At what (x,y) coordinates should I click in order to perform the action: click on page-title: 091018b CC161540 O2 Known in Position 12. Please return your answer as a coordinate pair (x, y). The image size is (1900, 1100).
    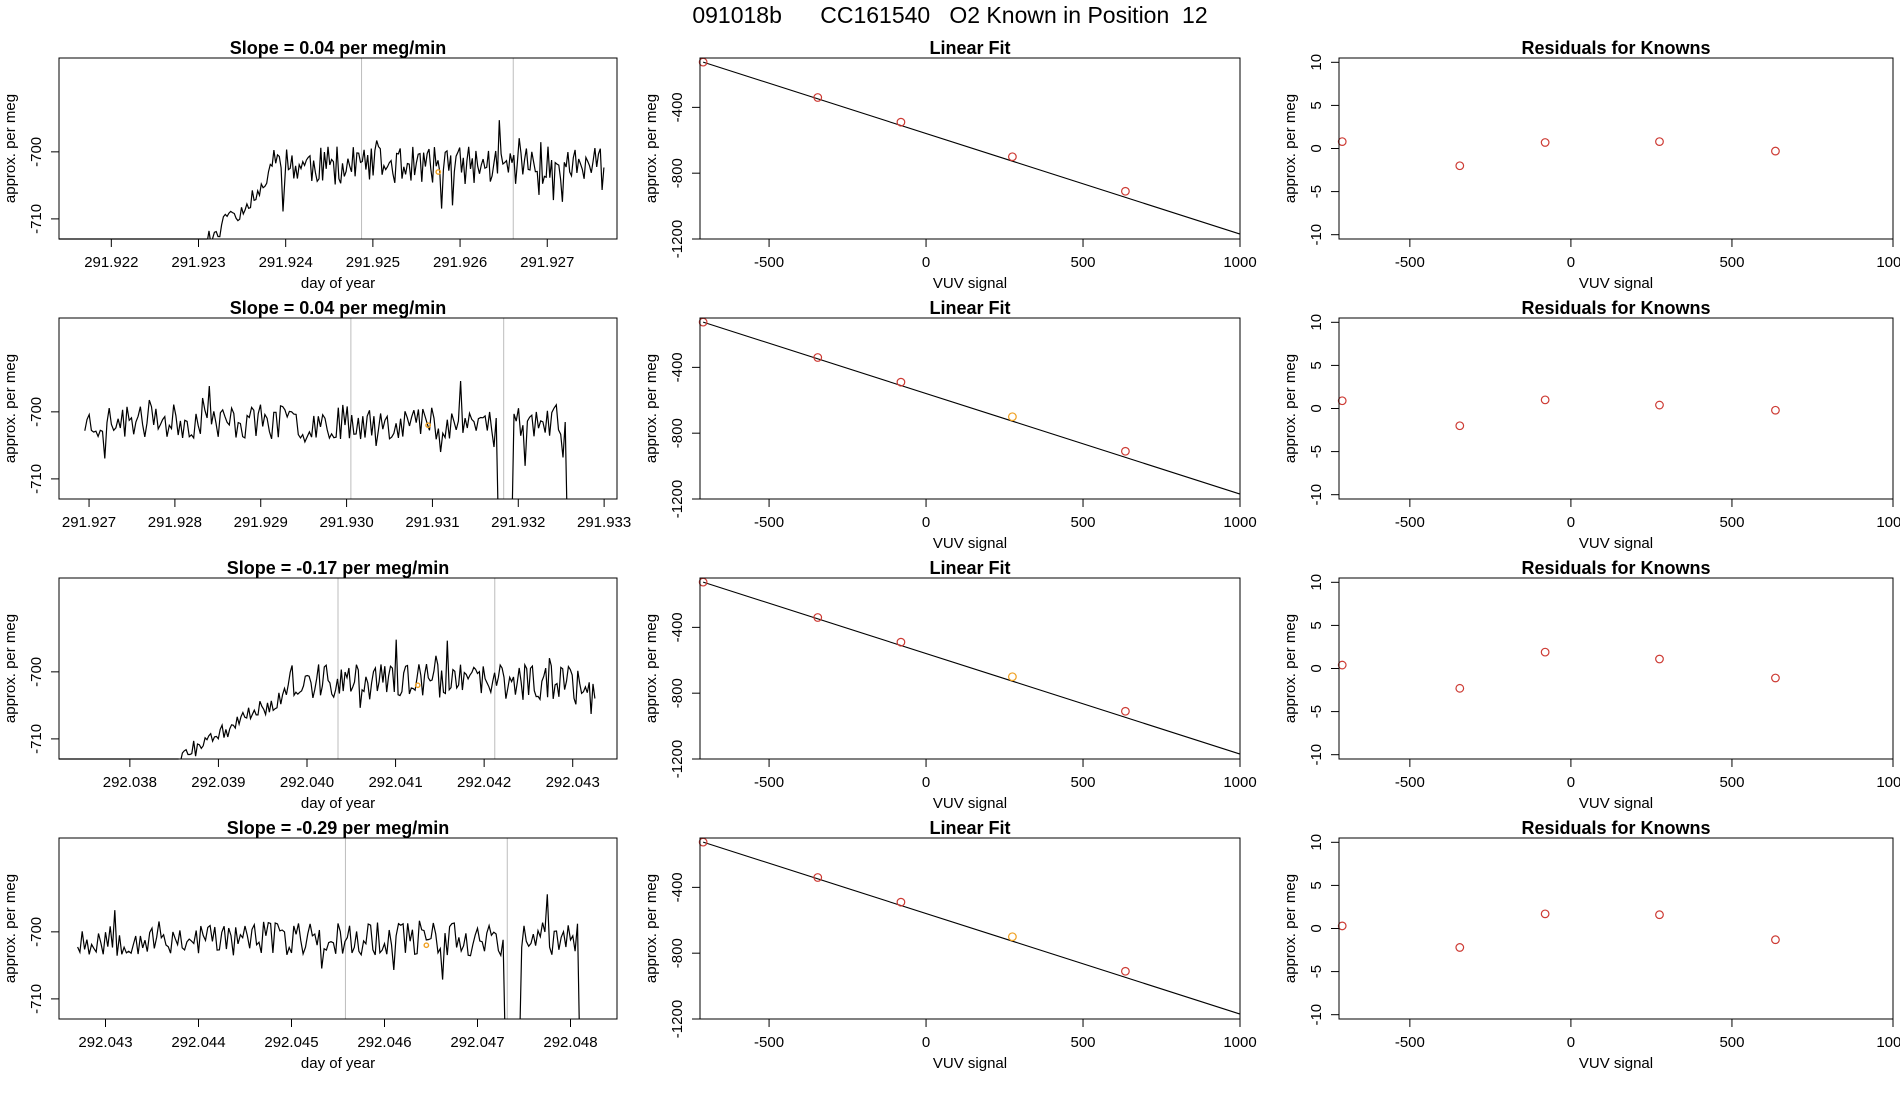
    Looking at the image, I should click on (950, 15).